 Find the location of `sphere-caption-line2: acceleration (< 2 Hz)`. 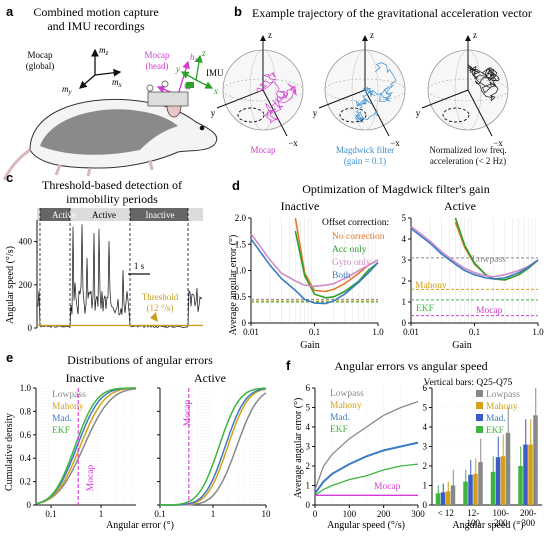

sphere-caption-line2: acceleration (< 2 Hz) is located at coordinates (468, 161).